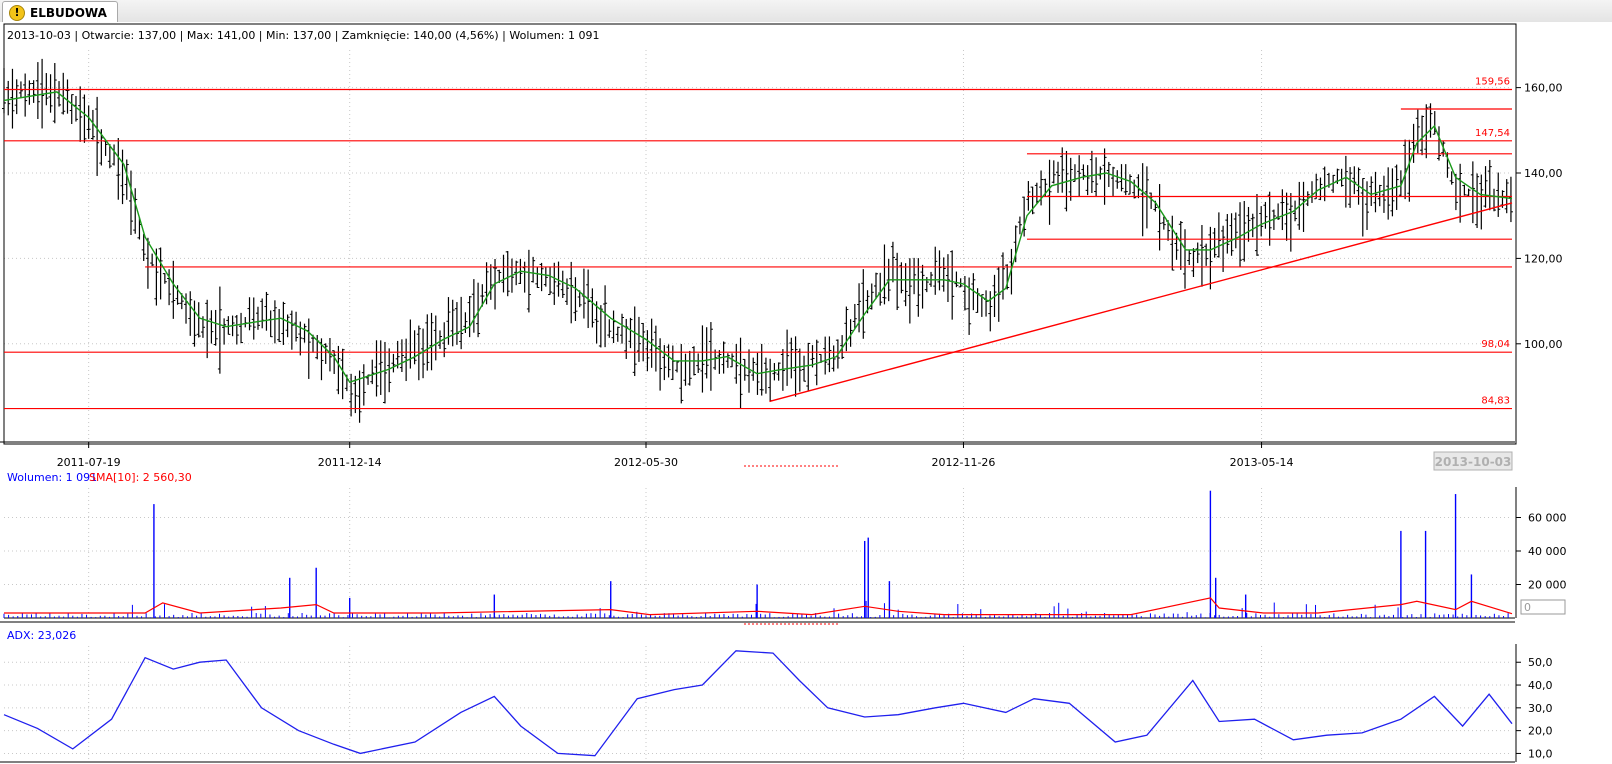 The image size is (1612, 764). What do you see at coordinates (89, 462) in the screenshot?
I see `x-tick-label: 2011-07-19` at bounding box center [89, 462].